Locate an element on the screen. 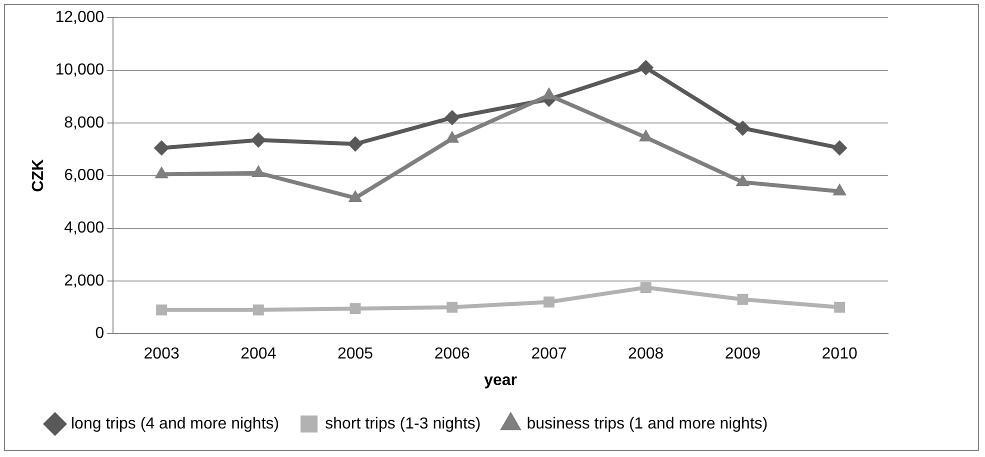 Image resolution: width=985 pixels, height=457 pixels. x-axis-title: year is located at coordinates (501, 380).